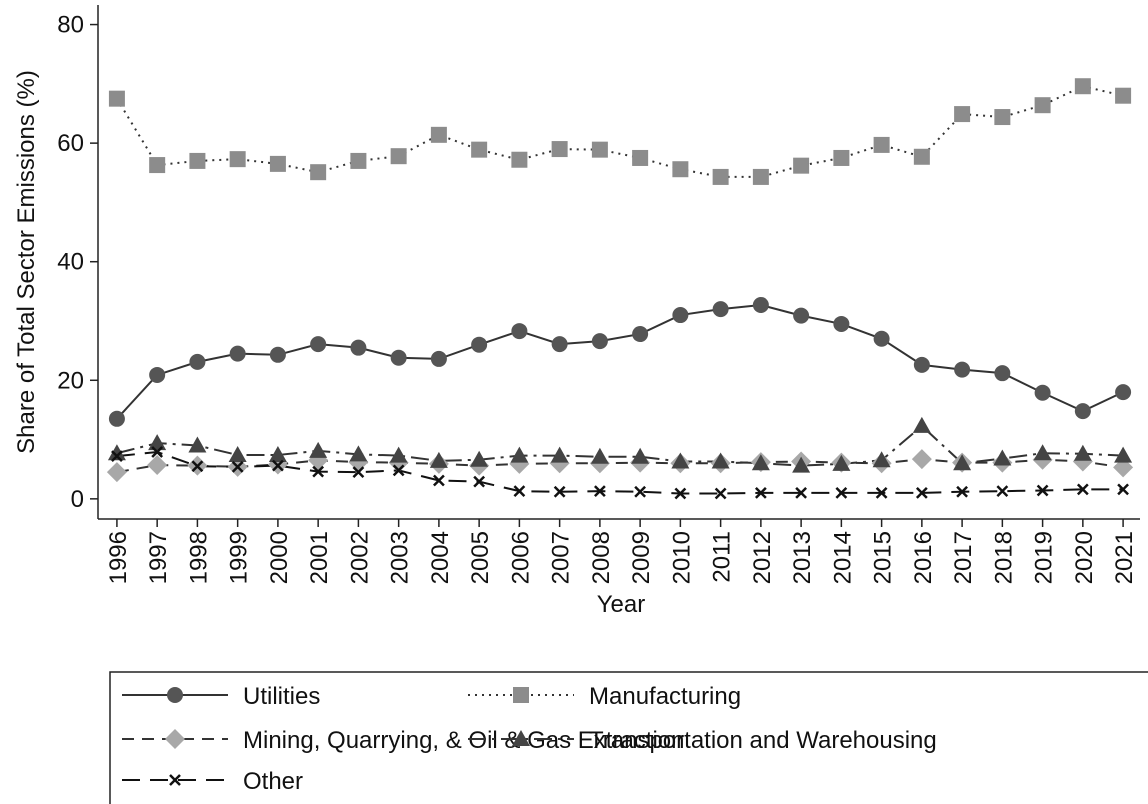 Image resolution: width=1148 pixels, height=804 pixels. Describe the element at coordinates (1084, 557) in the screenshot. I see `x-tick-label: 2020` at that location.